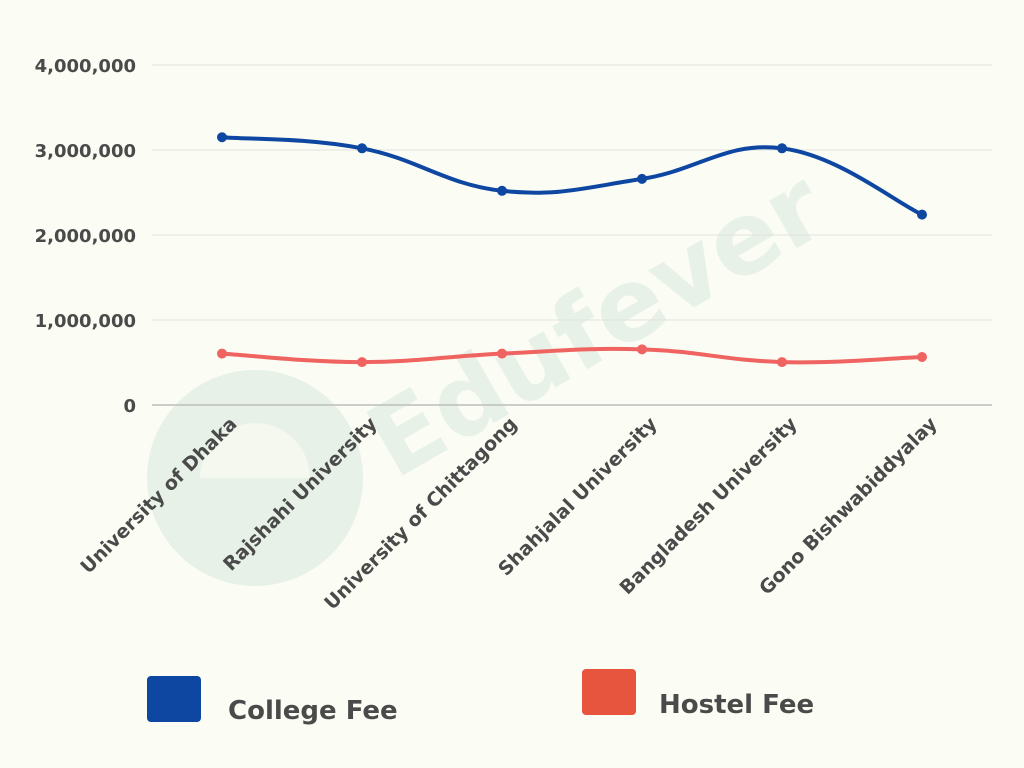 The height and width of the screenshot is (768, 1024). What do you see at coordinates (129, 406) in the screenshot?
I see `y-tick-label: 0` at bounding box center [129, 406].